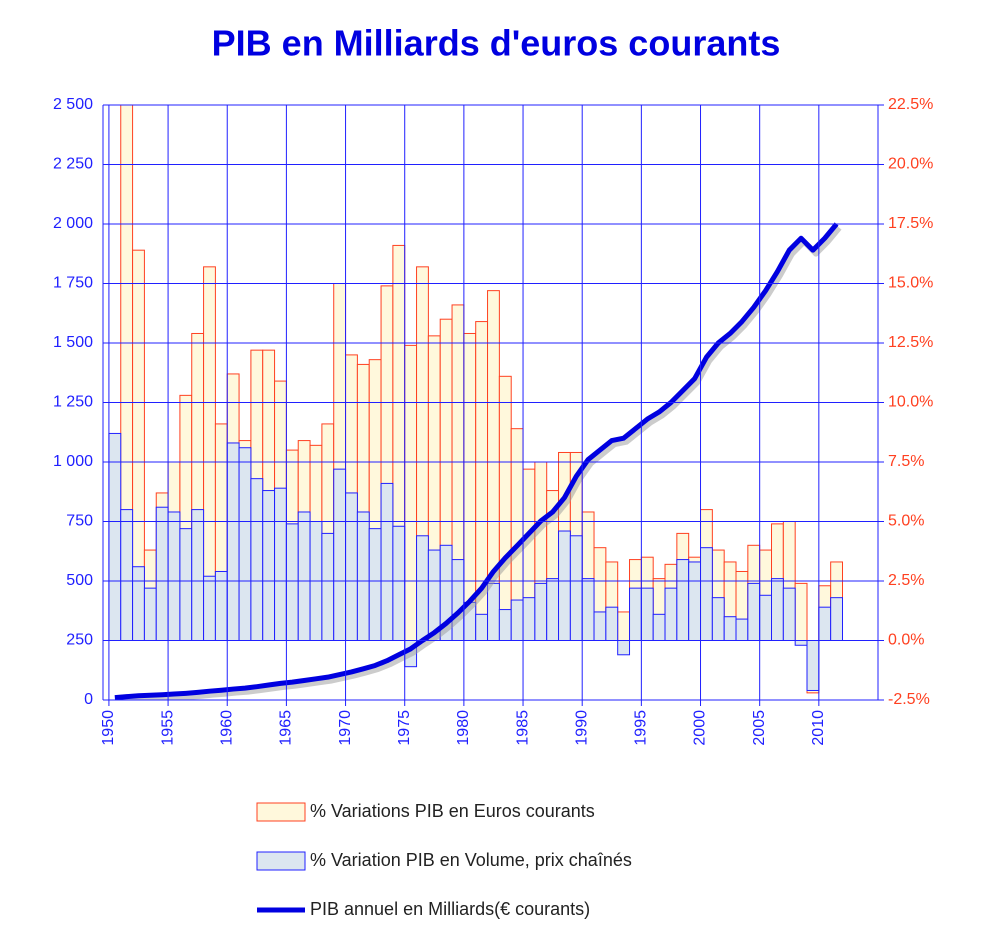 This screenshot has height=942, width=992. I want to click on y2-tick-label: 10.0%, so click(910, 402).